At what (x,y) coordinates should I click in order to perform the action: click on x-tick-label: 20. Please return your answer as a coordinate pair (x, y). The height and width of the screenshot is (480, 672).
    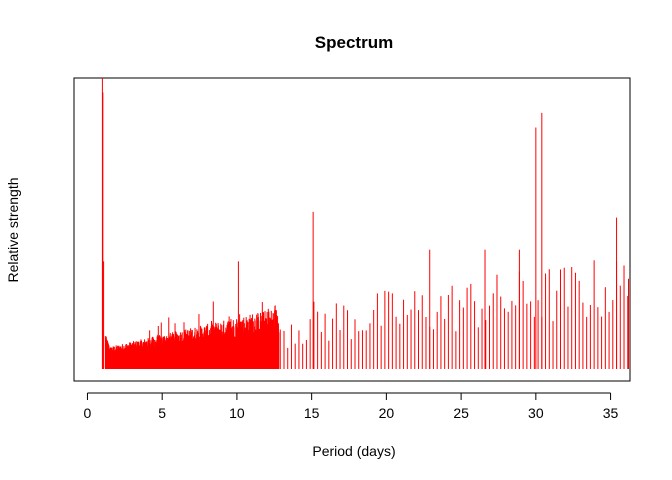
    Looking at the image, I should click on (387, 413).